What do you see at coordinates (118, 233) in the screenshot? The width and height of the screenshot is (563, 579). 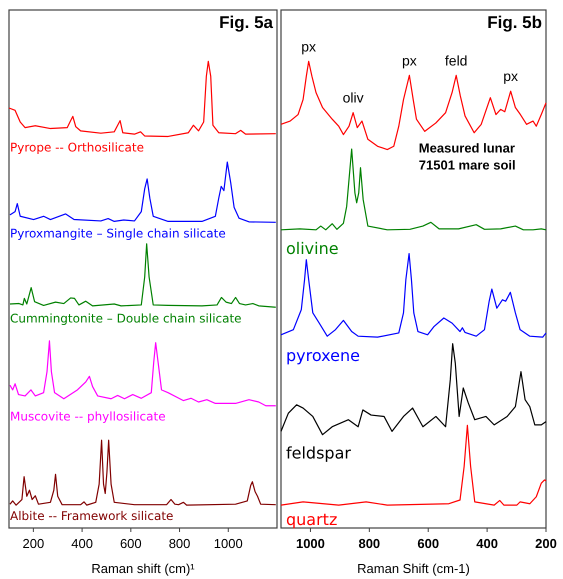 I see `series-label: Pyroxmangite – Single chain silicate` at bounding box center [118, 233].